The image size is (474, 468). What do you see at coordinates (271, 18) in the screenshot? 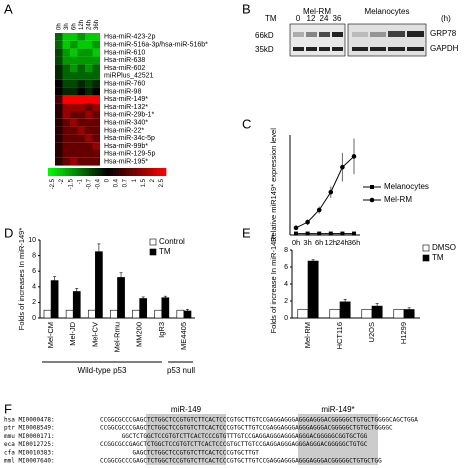
I see `treatment-label: TM` at bounding box center [271, 18].